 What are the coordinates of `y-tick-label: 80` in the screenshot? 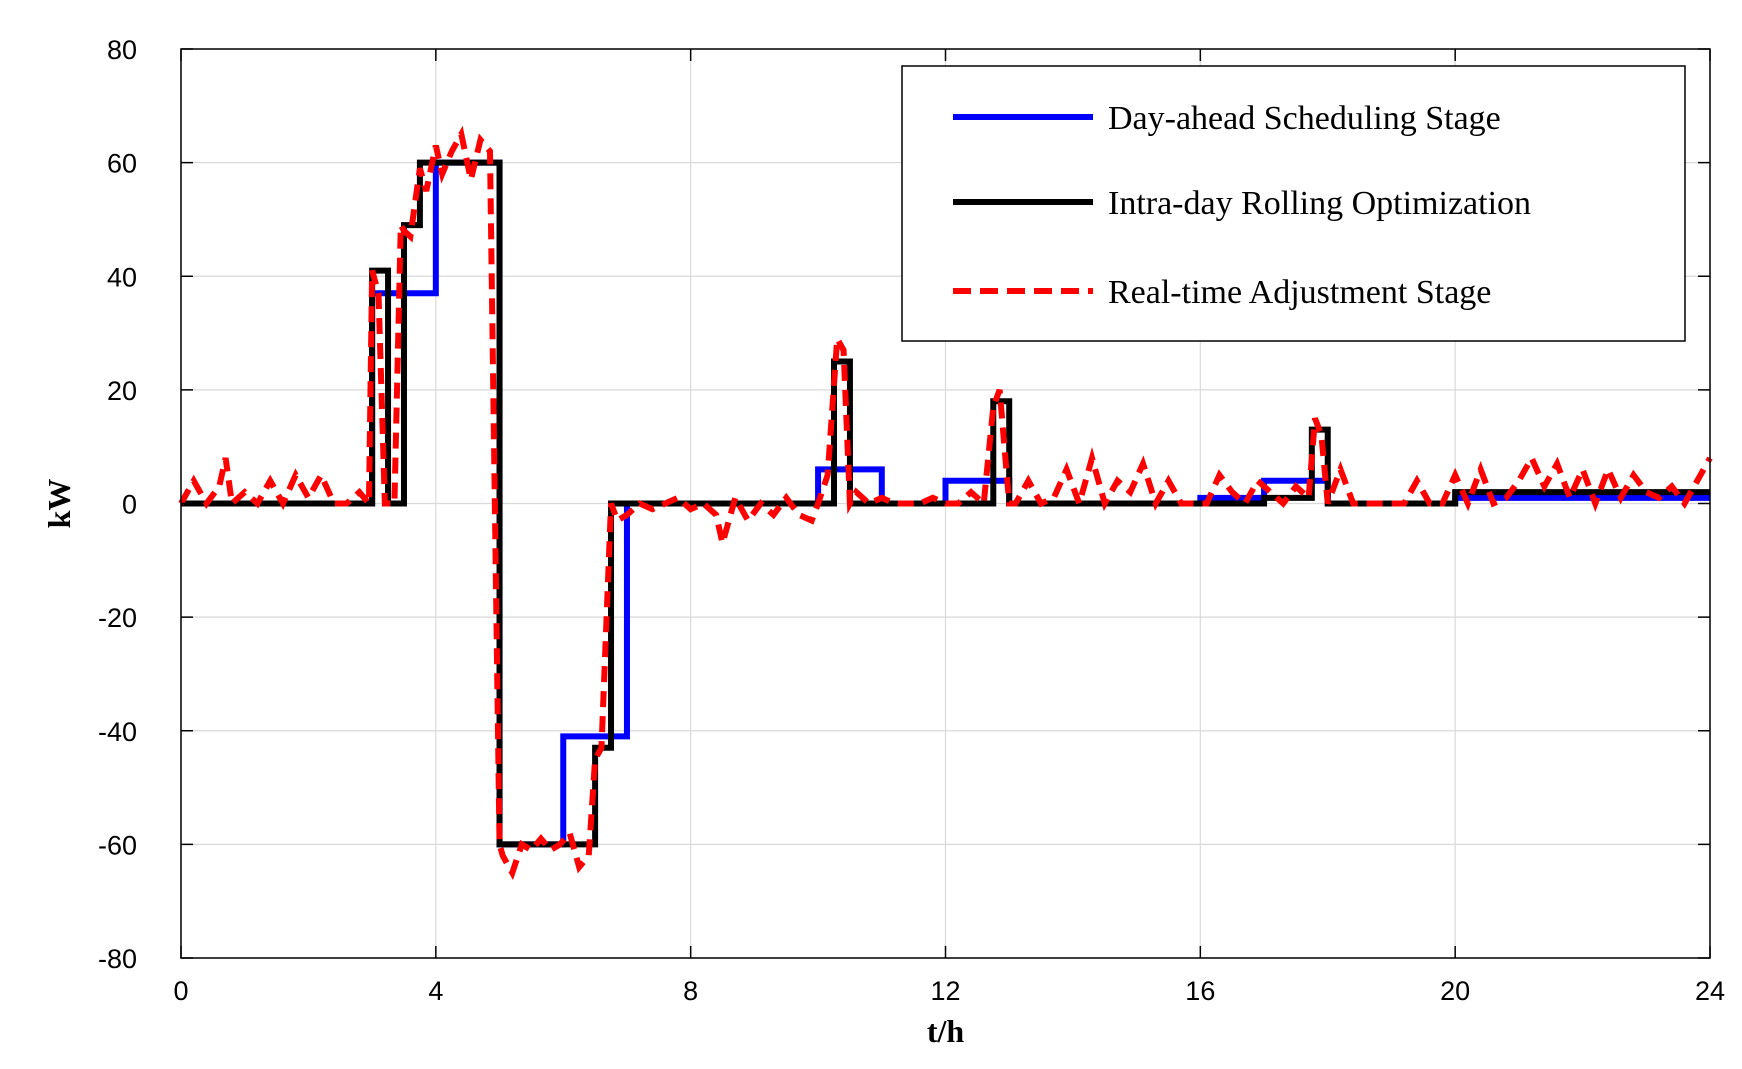 It's located at (122, 50).